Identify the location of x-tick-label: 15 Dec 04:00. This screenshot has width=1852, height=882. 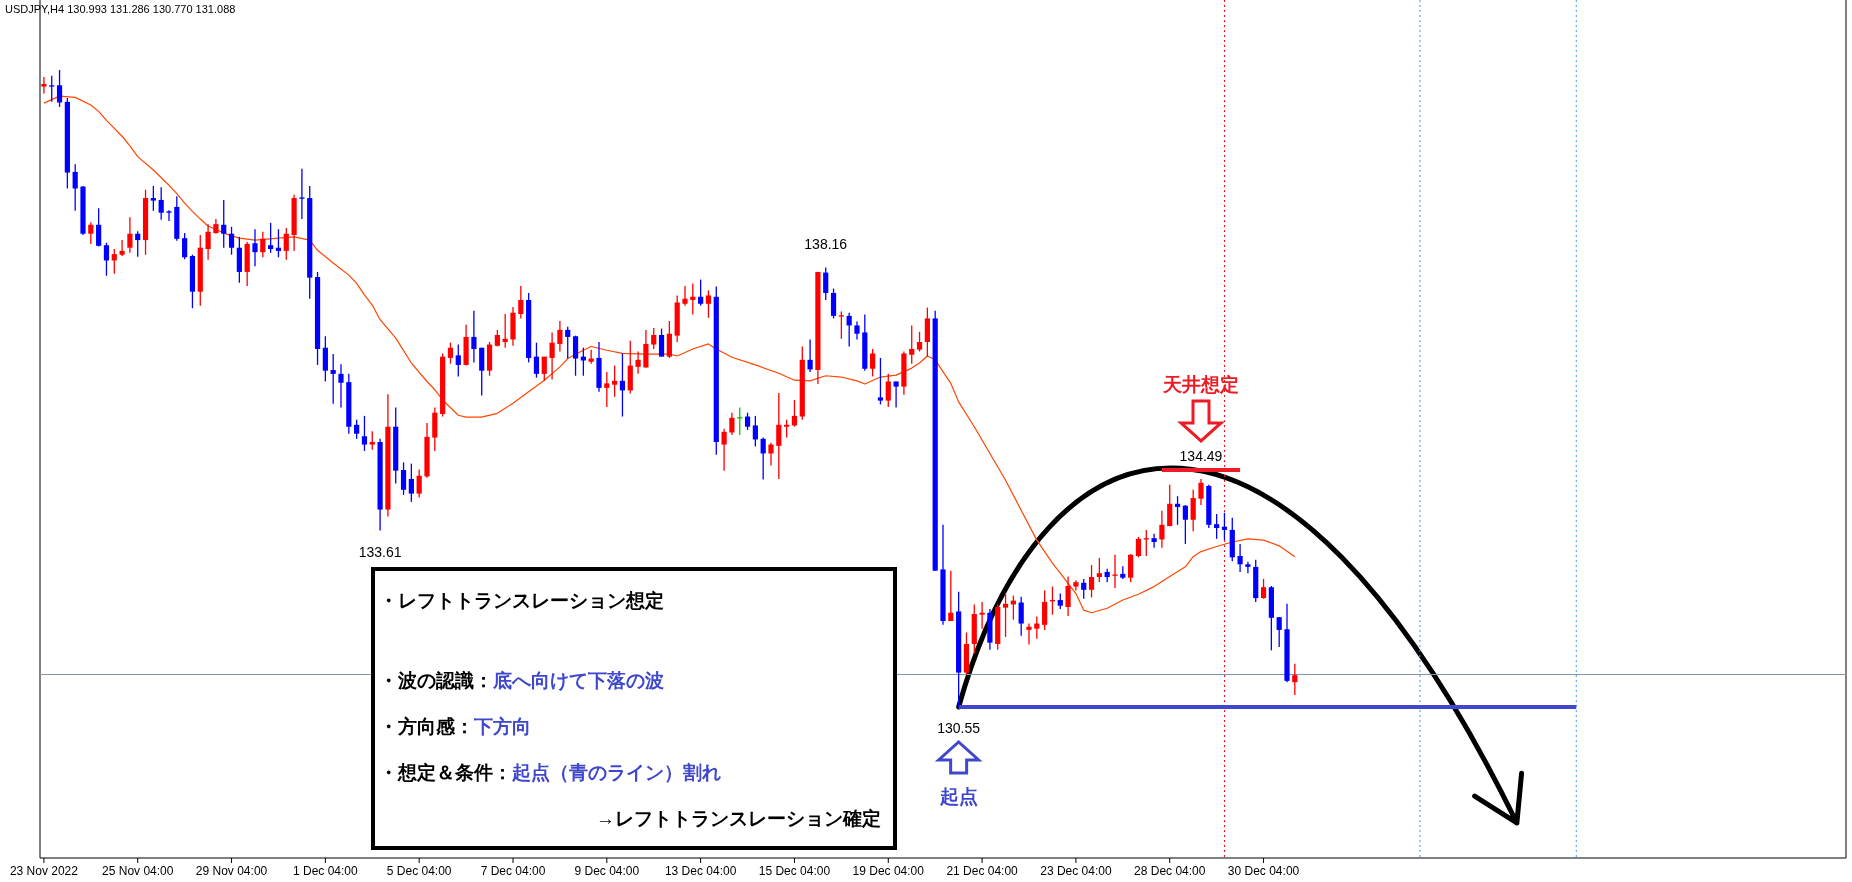
(794, 871).